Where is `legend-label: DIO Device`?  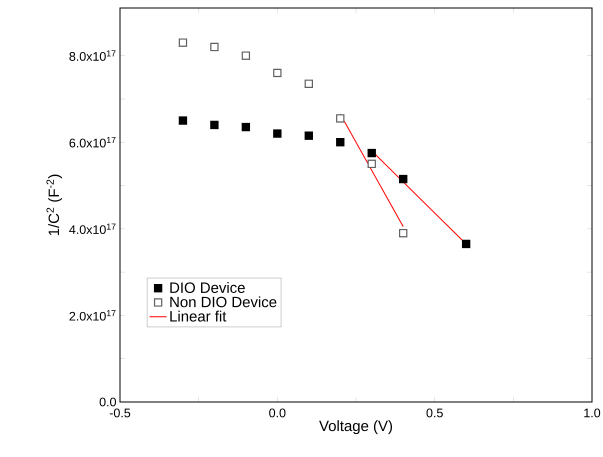 legend-label: DIO Device is located at coordinates (207, 287).